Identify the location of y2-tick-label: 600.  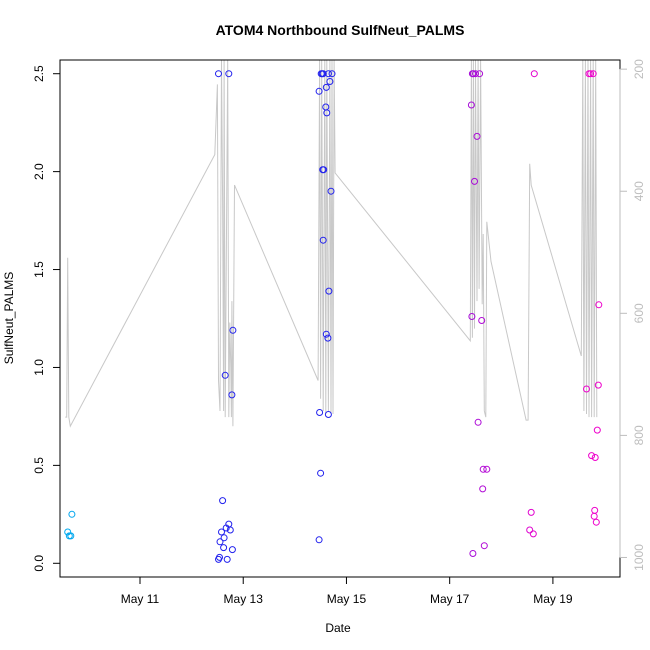
(639, 313).